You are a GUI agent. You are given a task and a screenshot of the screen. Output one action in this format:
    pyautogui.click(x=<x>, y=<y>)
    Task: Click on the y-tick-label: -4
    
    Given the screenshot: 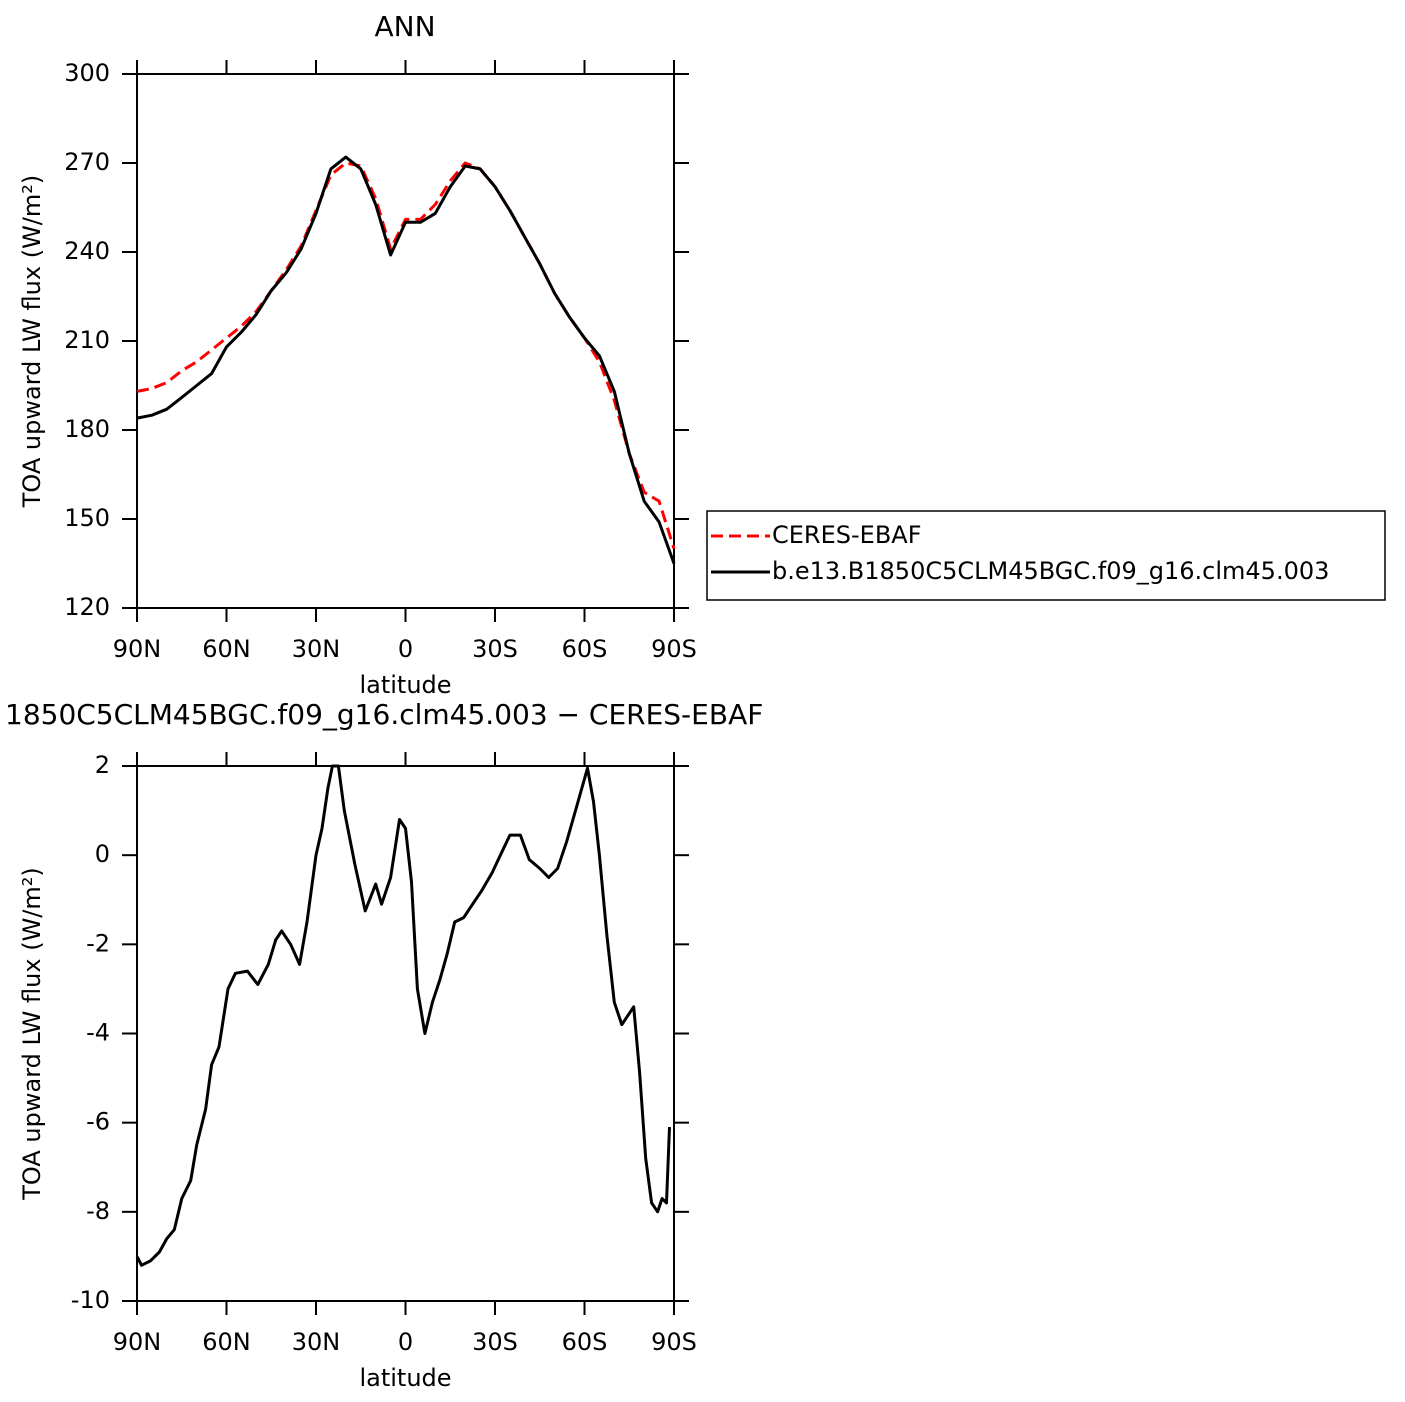 What is the action you would take?
    pyautogui.click(x=98, y=1033)
    